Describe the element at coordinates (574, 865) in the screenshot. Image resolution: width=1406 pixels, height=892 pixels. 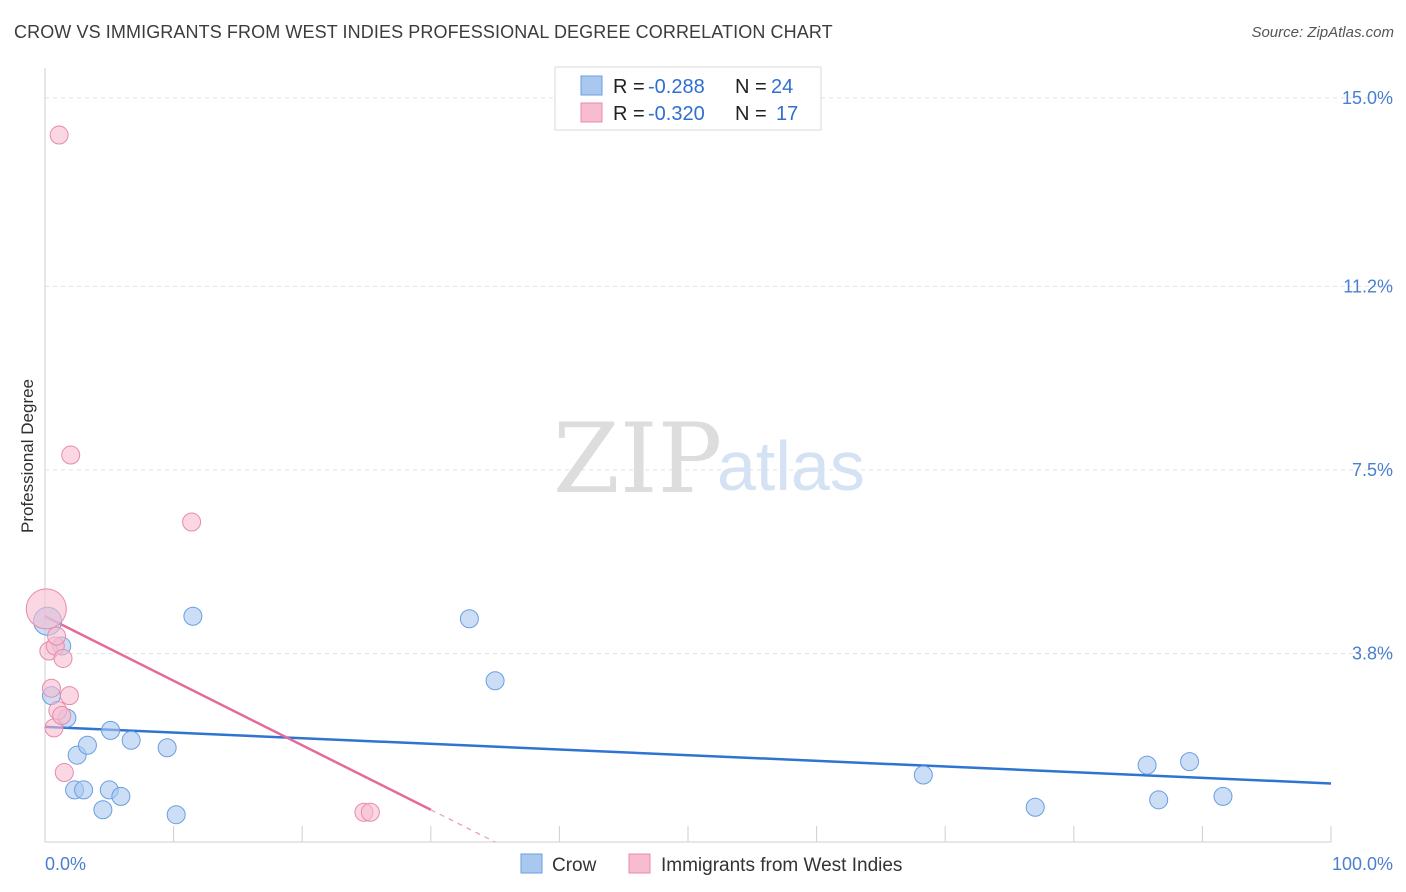
I see `series-label-crow: Crow` at that location.